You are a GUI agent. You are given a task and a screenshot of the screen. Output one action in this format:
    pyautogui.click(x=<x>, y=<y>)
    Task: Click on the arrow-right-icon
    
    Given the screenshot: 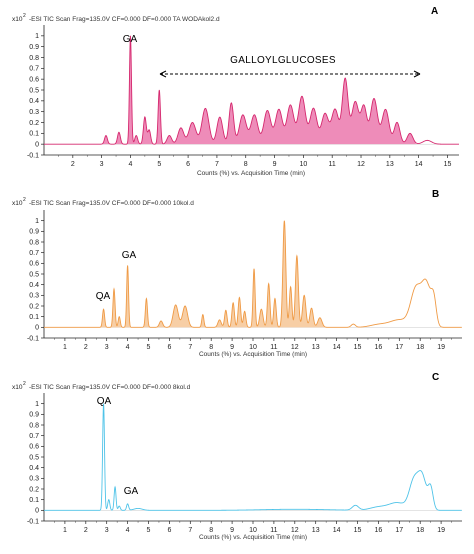 What is the action you would take?
    pyautogui.click(x=417, y=74)
    